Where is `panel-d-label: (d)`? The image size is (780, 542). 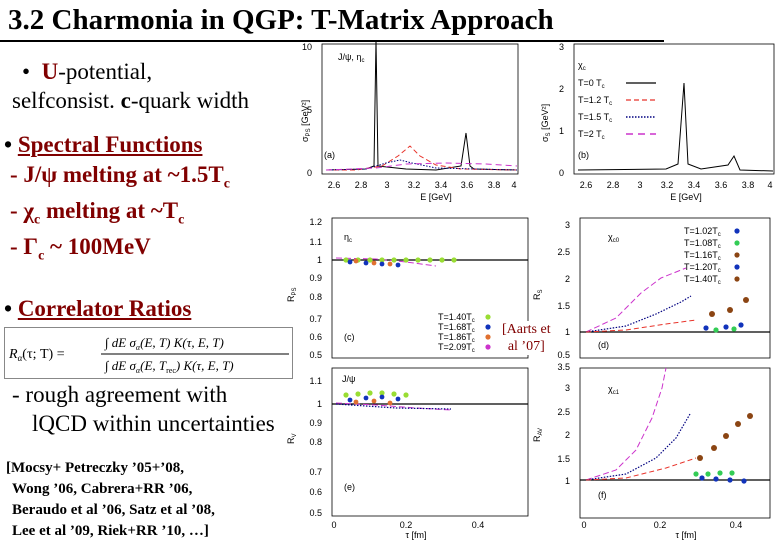 panel-d-label: (d) is located at coordinates (603, 345).